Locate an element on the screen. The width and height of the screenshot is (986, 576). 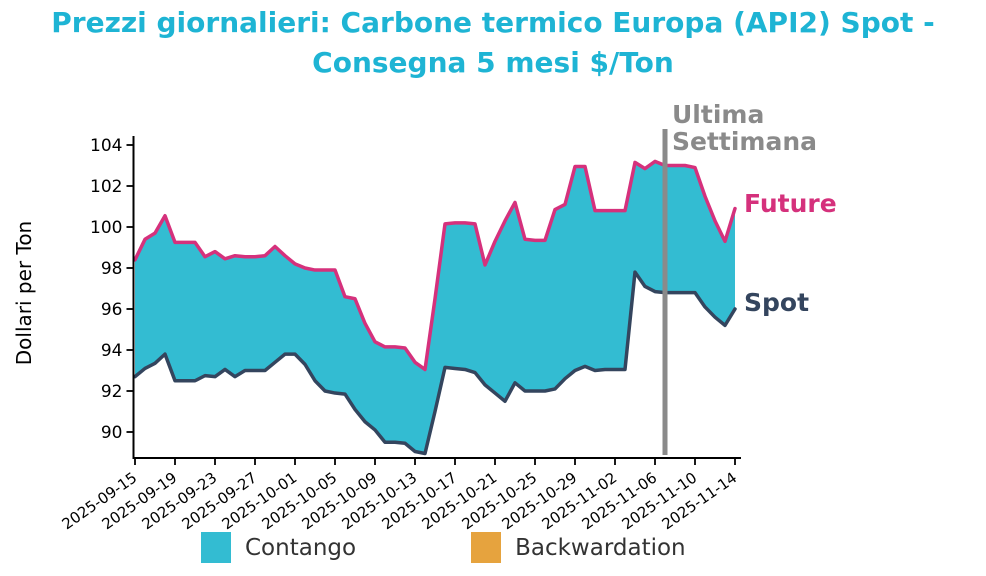
y-tick-label: 90 is located at coordinates (112, 433).